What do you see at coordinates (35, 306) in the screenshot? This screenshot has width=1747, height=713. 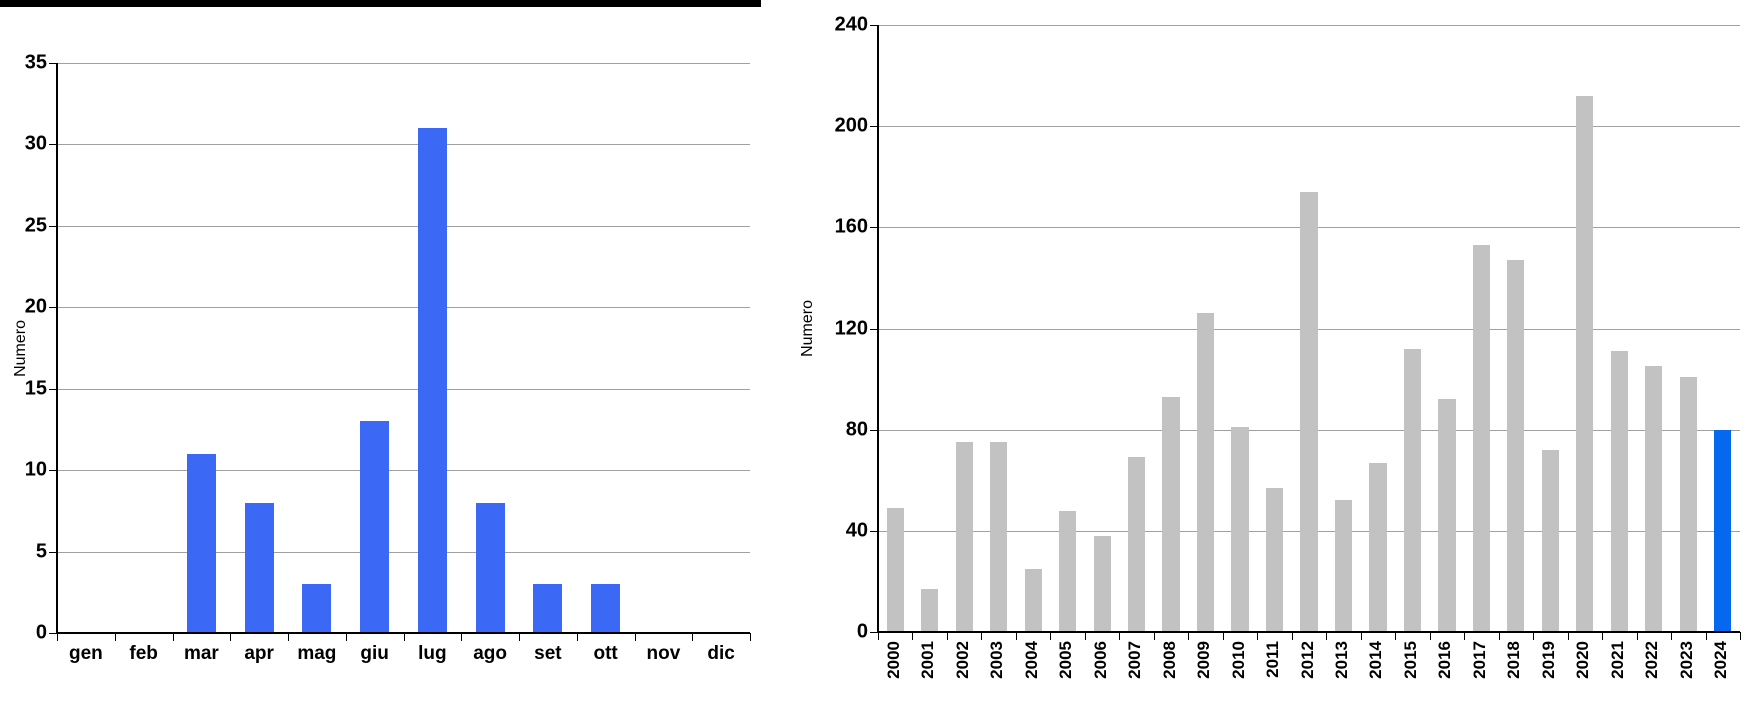 I see `y-tick-label: 20` at bounding box center [35, 306].